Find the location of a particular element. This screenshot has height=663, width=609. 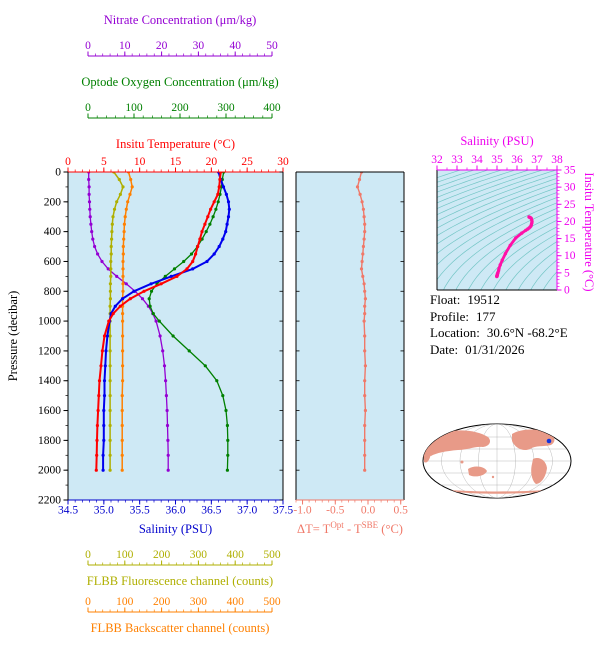

fluorescence-tick-label: 200 is located at coordinates (162, 555).